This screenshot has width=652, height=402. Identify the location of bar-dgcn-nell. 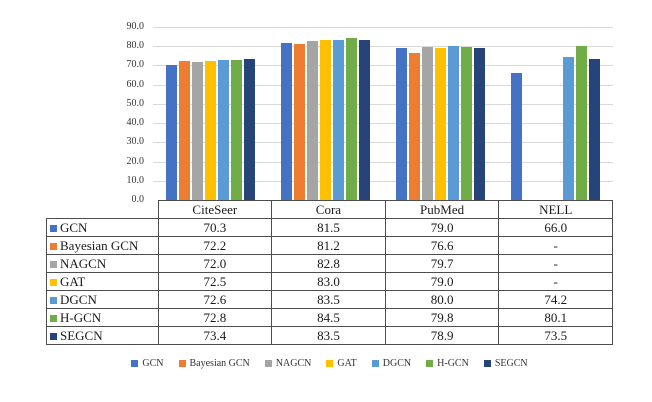
(568, 128).